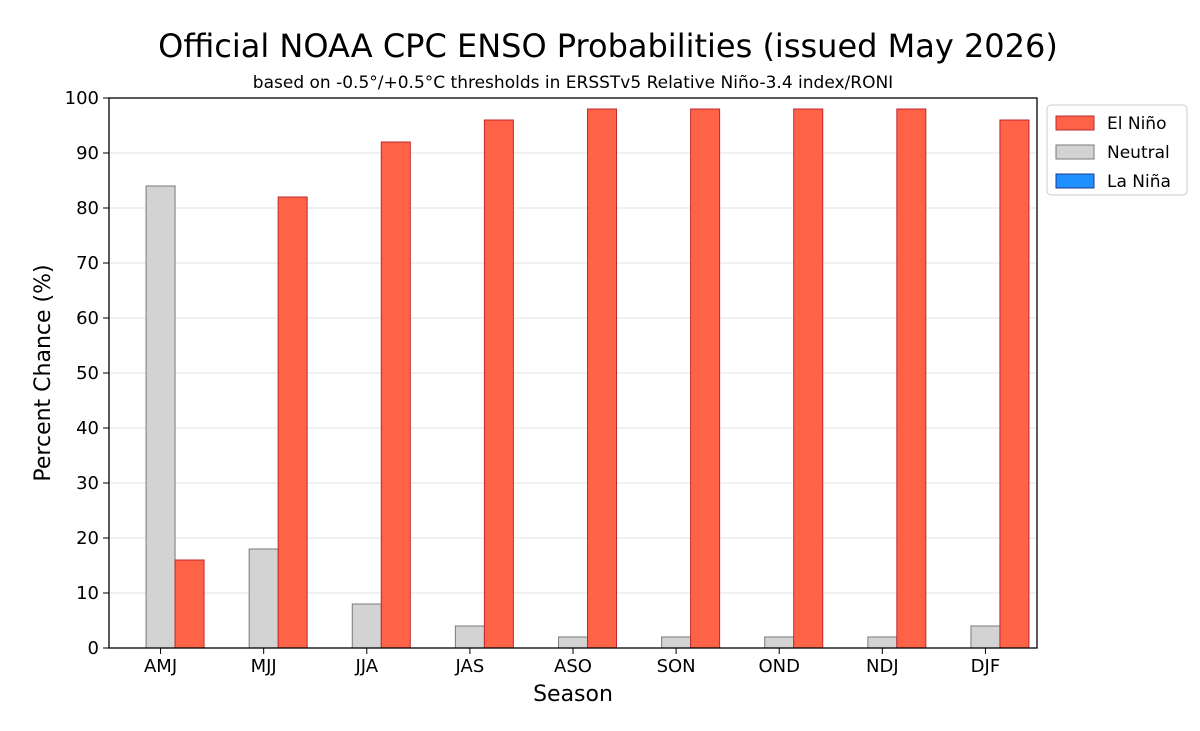 The height and width of the screenshot is (731, 1200). Describe the element at coordinates (87, 153) in the screenshot. I see `y-tick-label: 90` at that location.